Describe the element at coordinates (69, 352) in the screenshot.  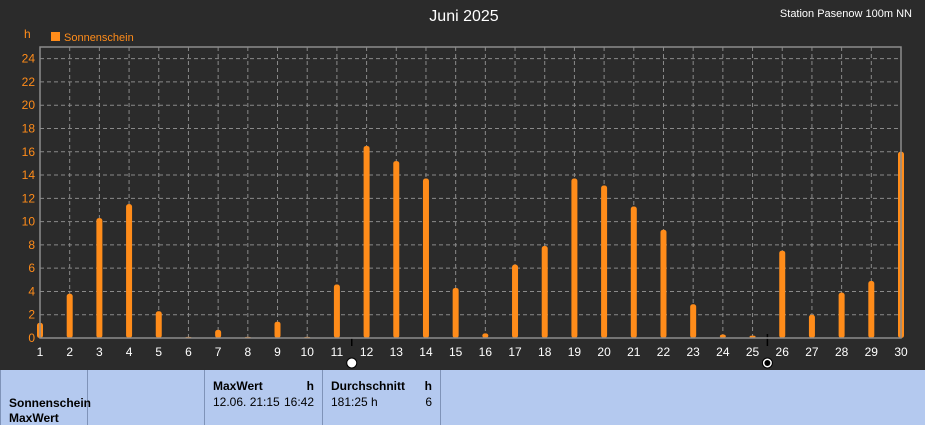
I see `x-tick-label: 2` at that location.